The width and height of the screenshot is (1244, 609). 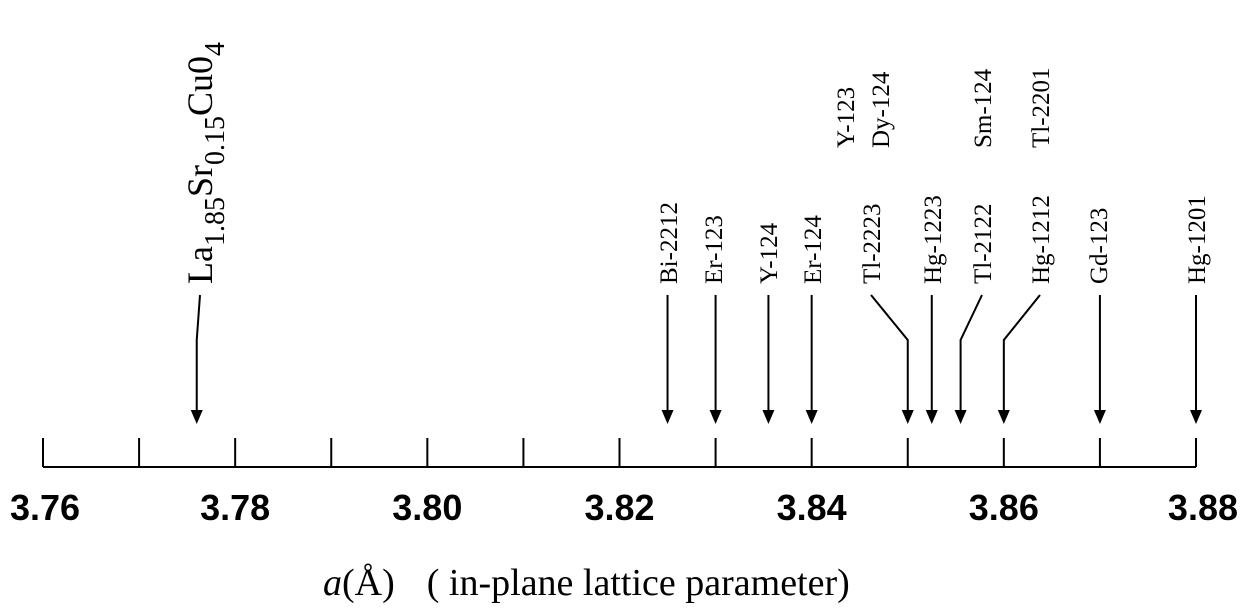 I want to click on compound-label-gd-123: Gd-123, so click(x=1099, y=246).